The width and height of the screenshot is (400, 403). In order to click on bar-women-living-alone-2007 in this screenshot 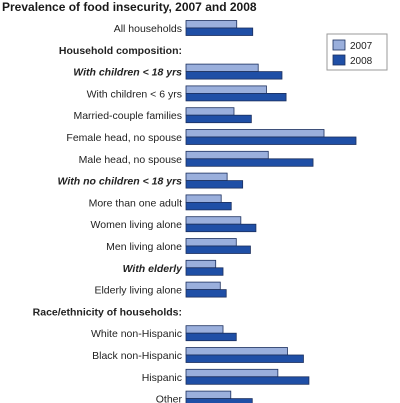, I will do `click(213, 220)`.